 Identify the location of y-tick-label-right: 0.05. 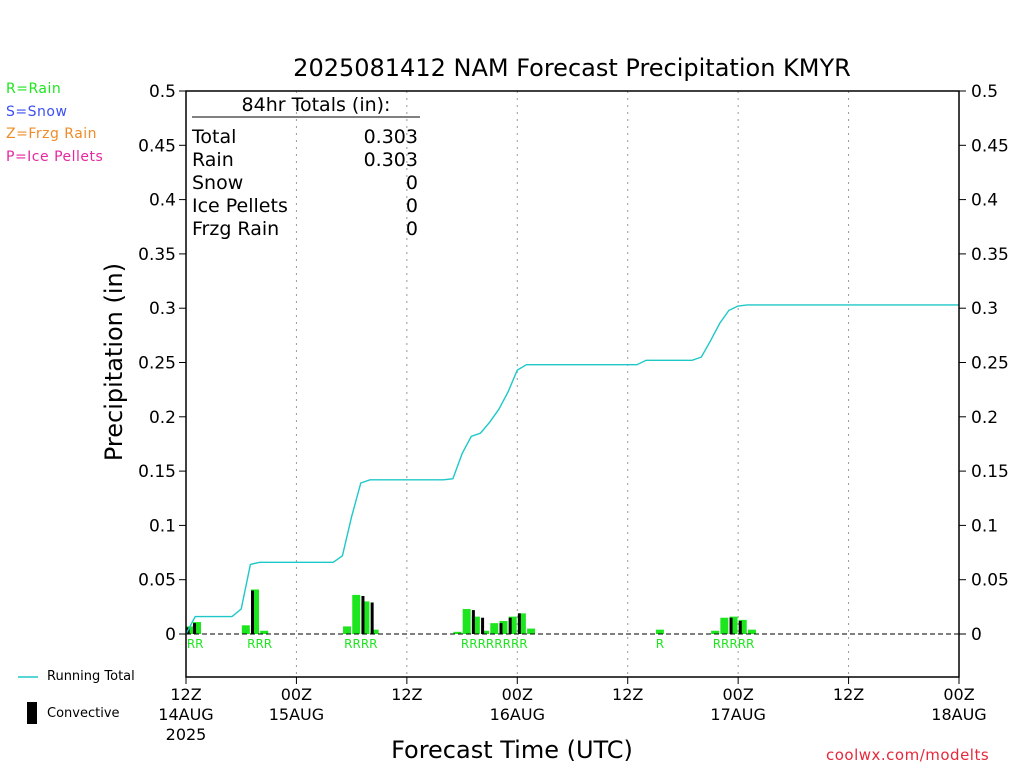
(990, 581).